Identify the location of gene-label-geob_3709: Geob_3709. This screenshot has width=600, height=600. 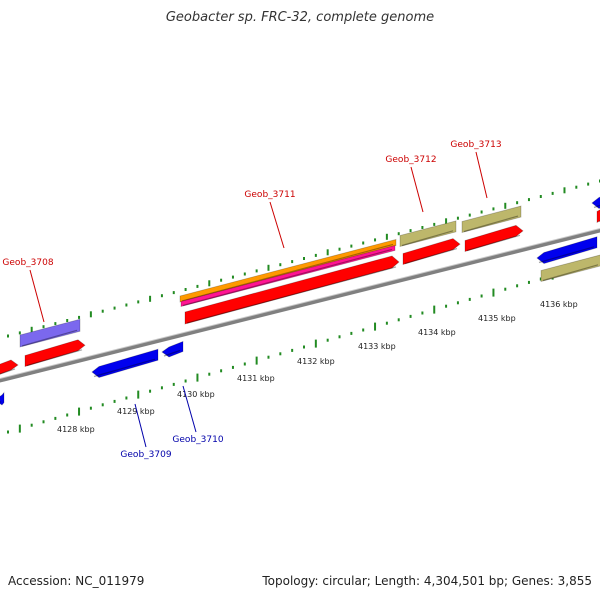
(145, 455).